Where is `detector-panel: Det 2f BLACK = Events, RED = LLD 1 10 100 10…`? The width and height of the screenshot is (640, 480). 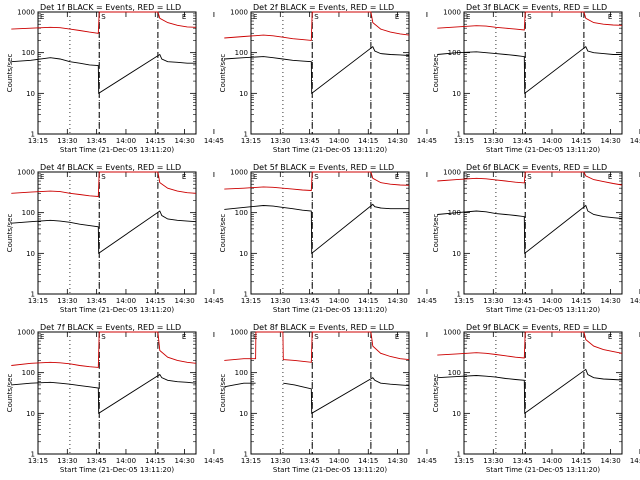 detector-panel: Det 2f BLACK = Events, RED = LLD 1 10 100 10… is located at coordinates (328, 78).